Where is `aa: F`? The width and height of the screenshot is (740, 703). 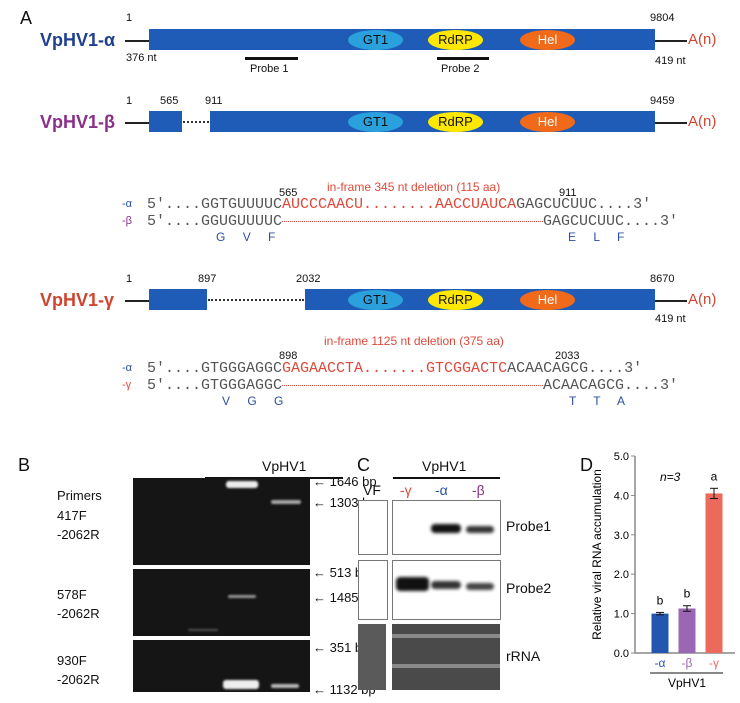
aa: F is located at coordinates (272, 237).